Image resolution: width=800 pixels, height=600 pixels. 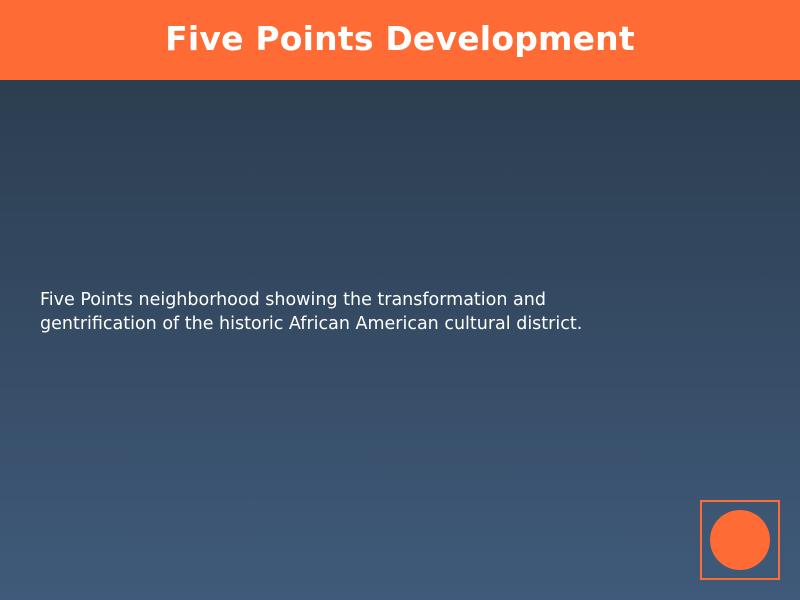 I want to click on circle-icon, so click(x=740, y=540).